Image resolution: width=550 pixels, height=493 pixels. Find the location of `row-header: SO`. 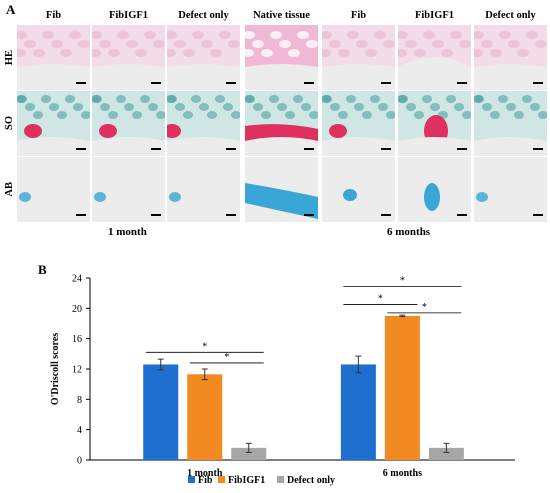

row-header: SO is located at coordinates (9, 123).